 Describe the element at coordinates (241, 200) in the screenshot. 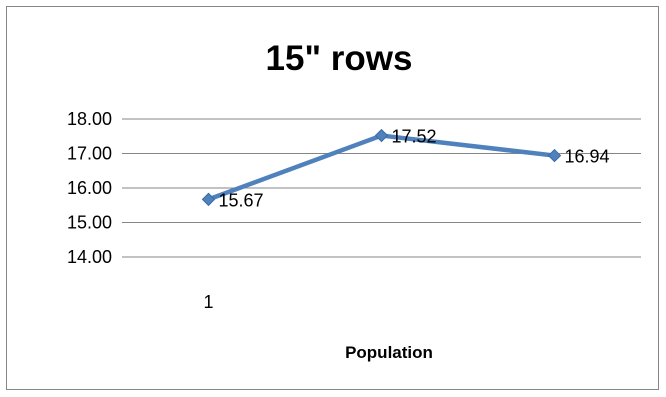

I see `data-label: 15.67` at that location.